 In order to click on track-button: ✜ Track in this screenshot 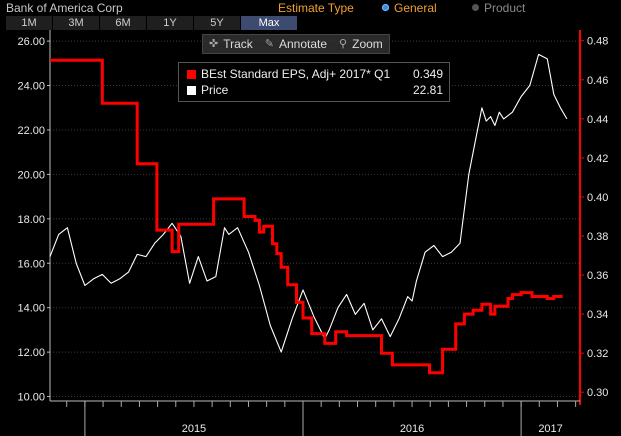, I will do `click(231, 44)`.